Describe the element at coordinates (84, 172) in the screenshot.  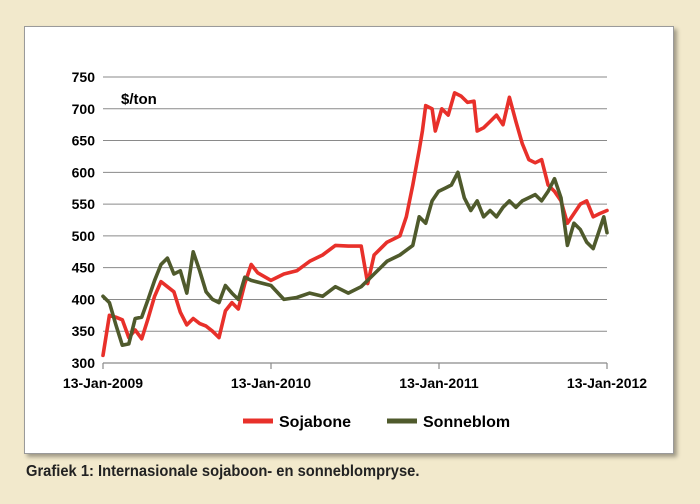
I see `y-tick-label: 600` at that location.